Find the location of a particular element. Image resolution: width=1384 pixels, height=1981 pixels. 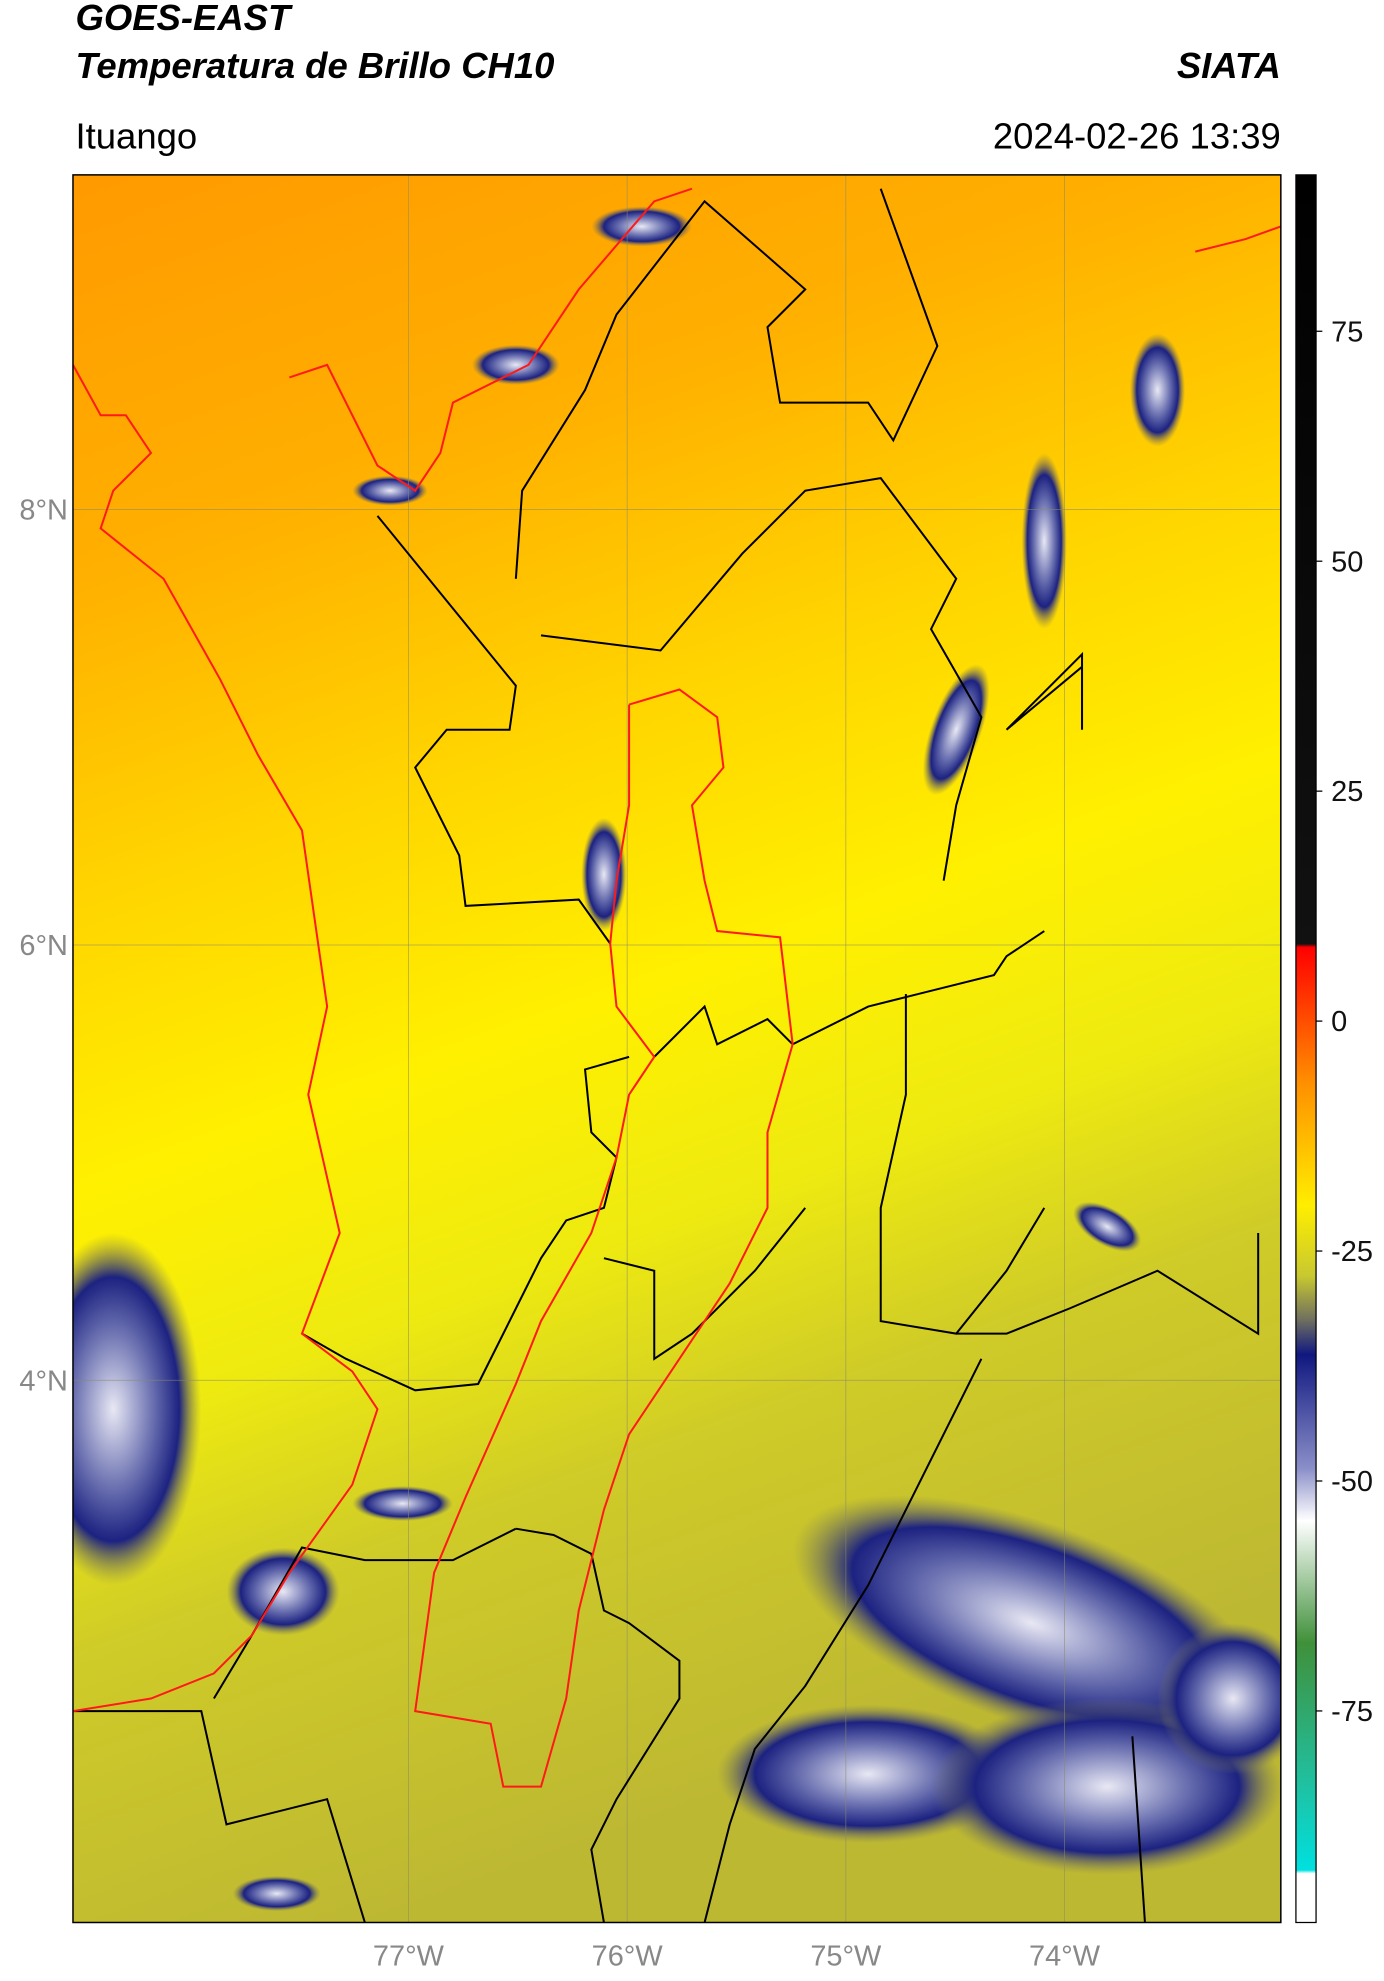

x-tick-label: 74°W is located at coordinates (1065, 1956).